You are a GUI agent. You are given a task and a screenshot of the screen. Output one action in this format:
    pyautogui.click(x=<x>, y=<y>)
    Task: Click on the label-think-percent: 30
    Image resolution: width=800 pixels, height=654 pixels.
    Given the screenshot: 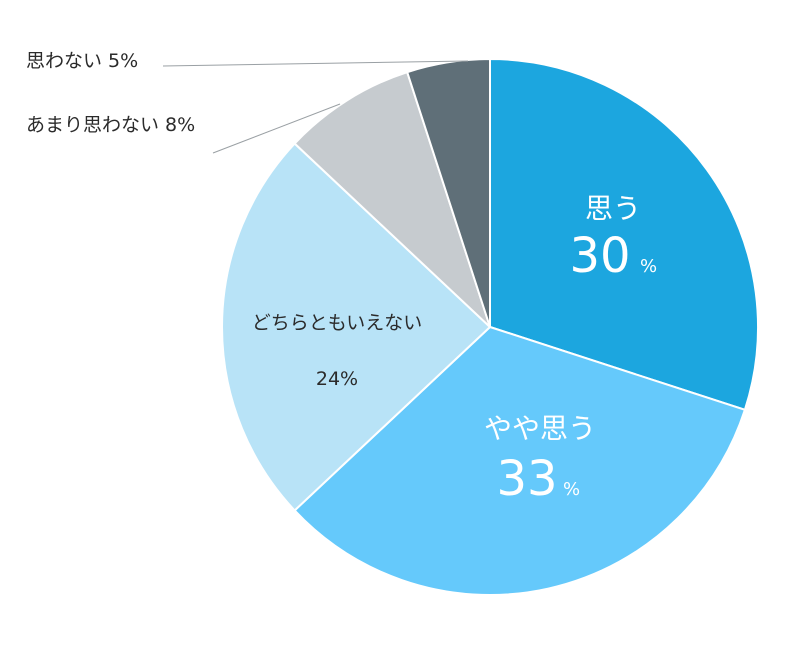 What is the action you would take?
    pyautogui.click(x=599, y=256)
    